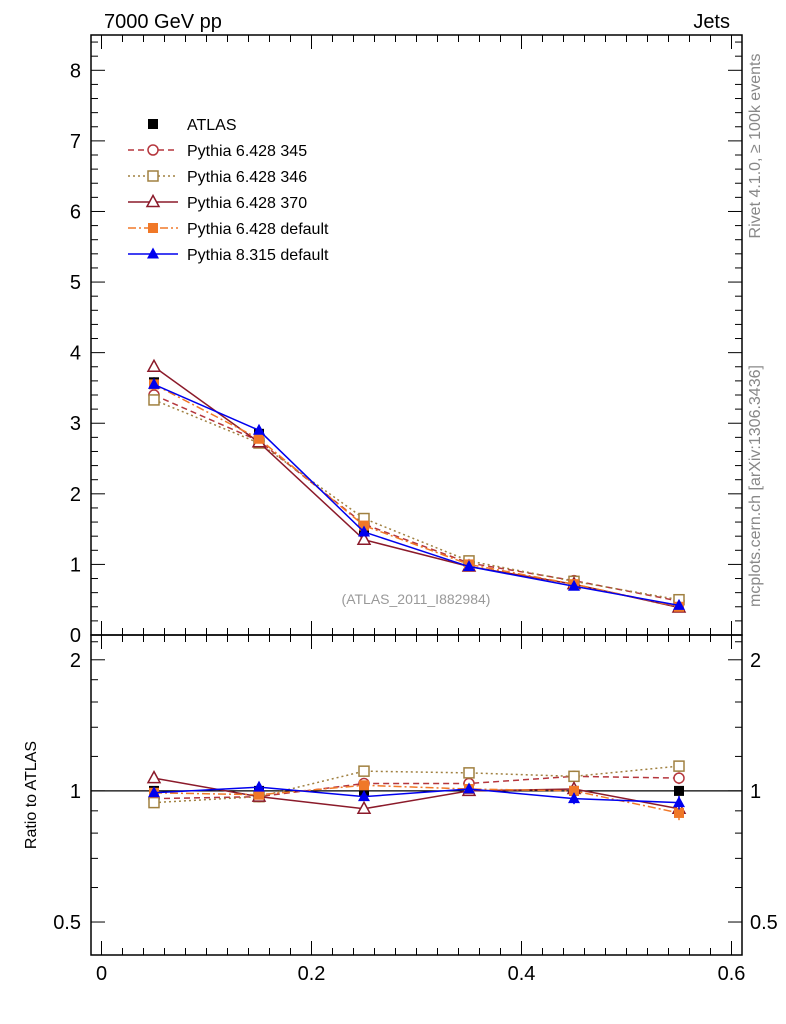 This screenshot has width=786, height=1024. What do you see at coordinates (75, 636) in the screenshot?
I see `main-y-tick-label: 0` at bounding box center [75, 636].